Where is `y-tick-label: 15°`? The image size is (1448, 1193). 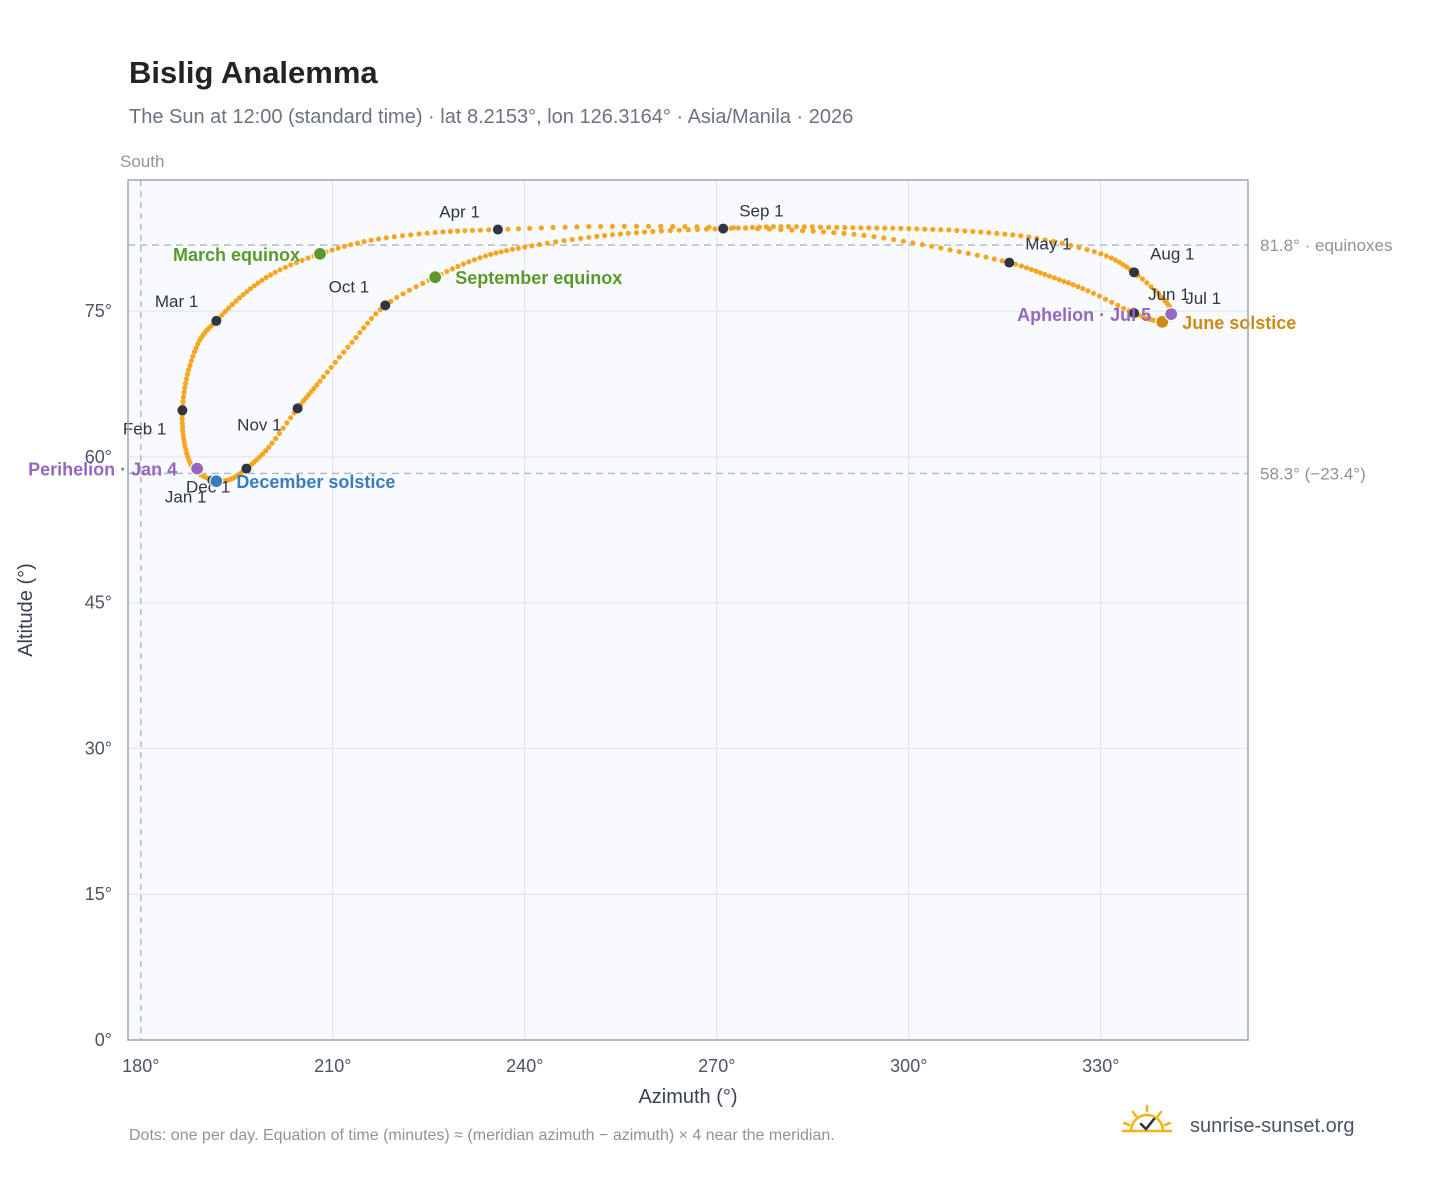
y-tick-label: 15° is located at coordinates (98, 894).